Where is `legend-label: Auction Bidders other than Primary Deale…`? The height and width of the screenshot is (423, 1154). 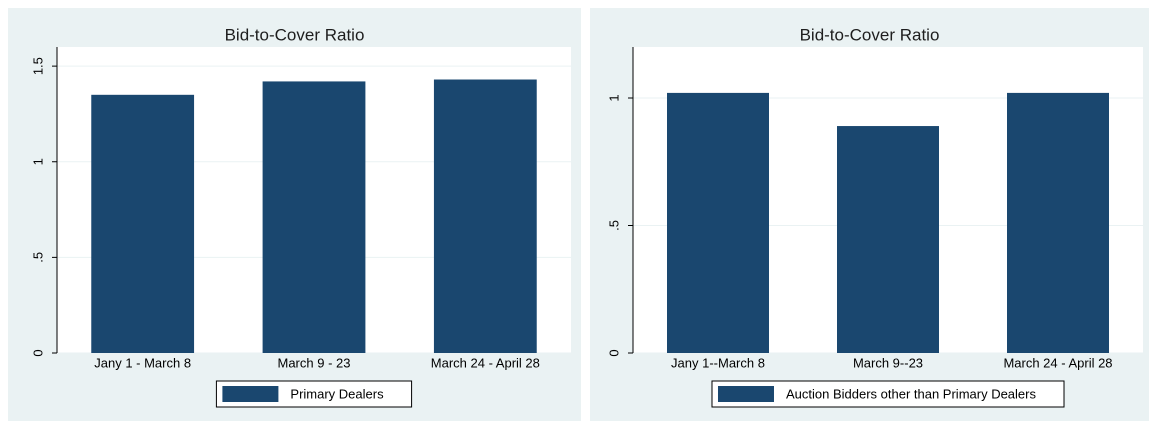
legend-label: Auction Bidders other than Primary Deale… is located at coordinates (911, 393).